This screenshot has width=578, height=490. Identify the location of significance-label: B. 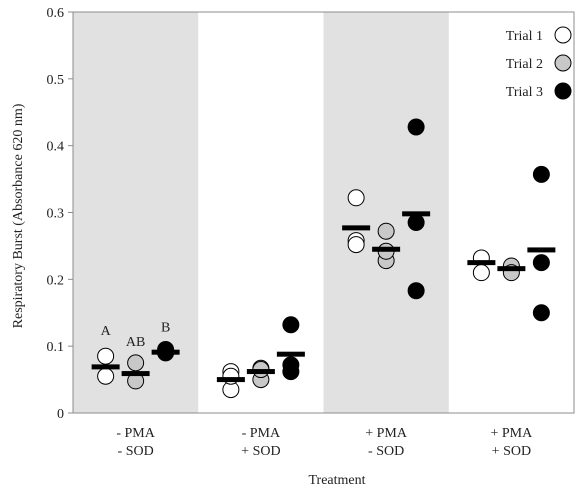
(165, 327).